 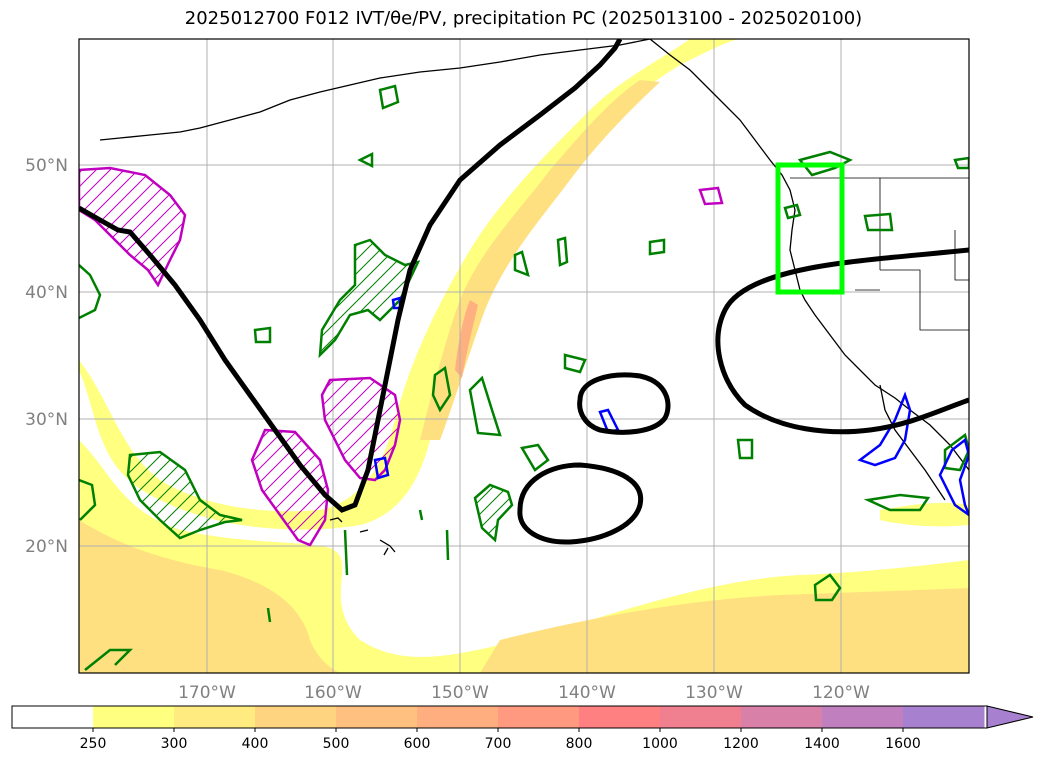 I want to click on target-region-box, so click(x=810, y=228).